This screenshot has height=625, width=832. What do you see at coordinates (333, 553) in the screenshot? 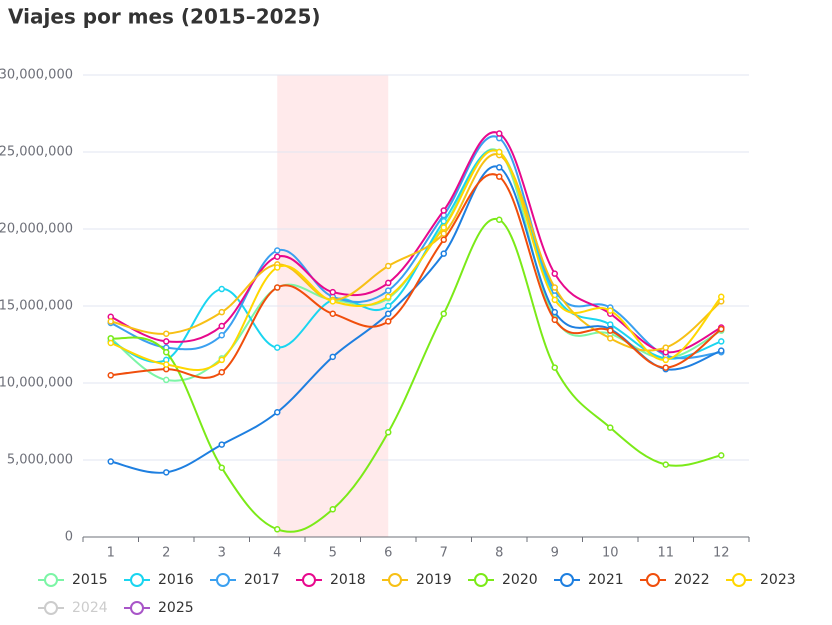
I see `x-tick-label: 5` at bounding box center [333, 553].